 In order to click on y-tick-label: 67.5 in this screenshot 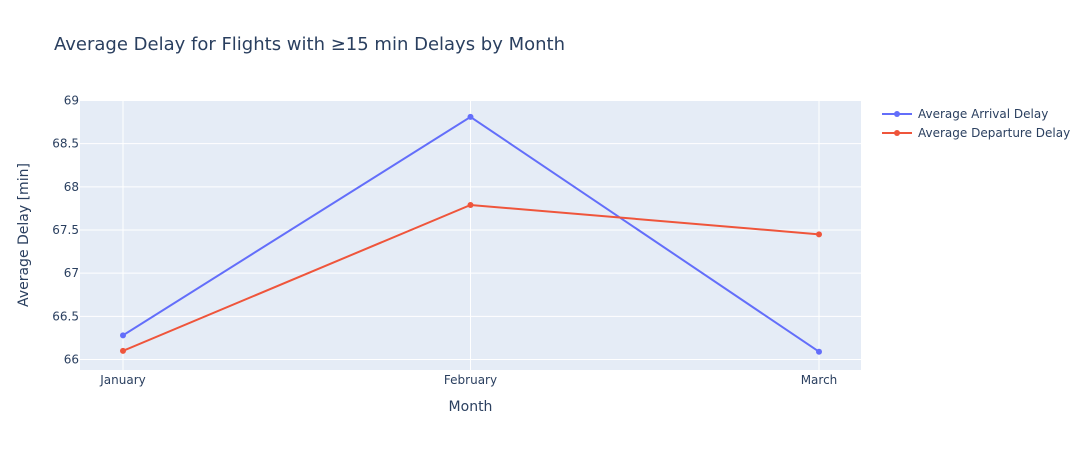, I will do `click(65, 230)`.